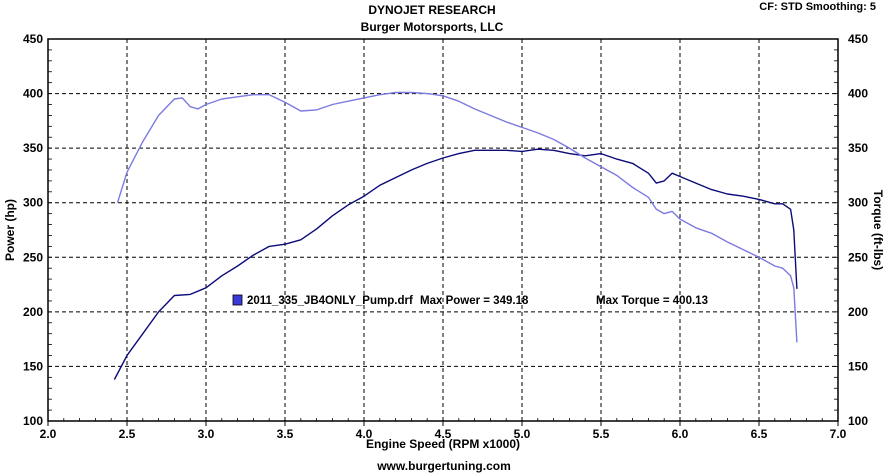 The height and width of the screenshot is (473, 888). Describe the element at coordinates (33, 421) in the screenshot. I see `y-left-tick-label: 100` at that location.